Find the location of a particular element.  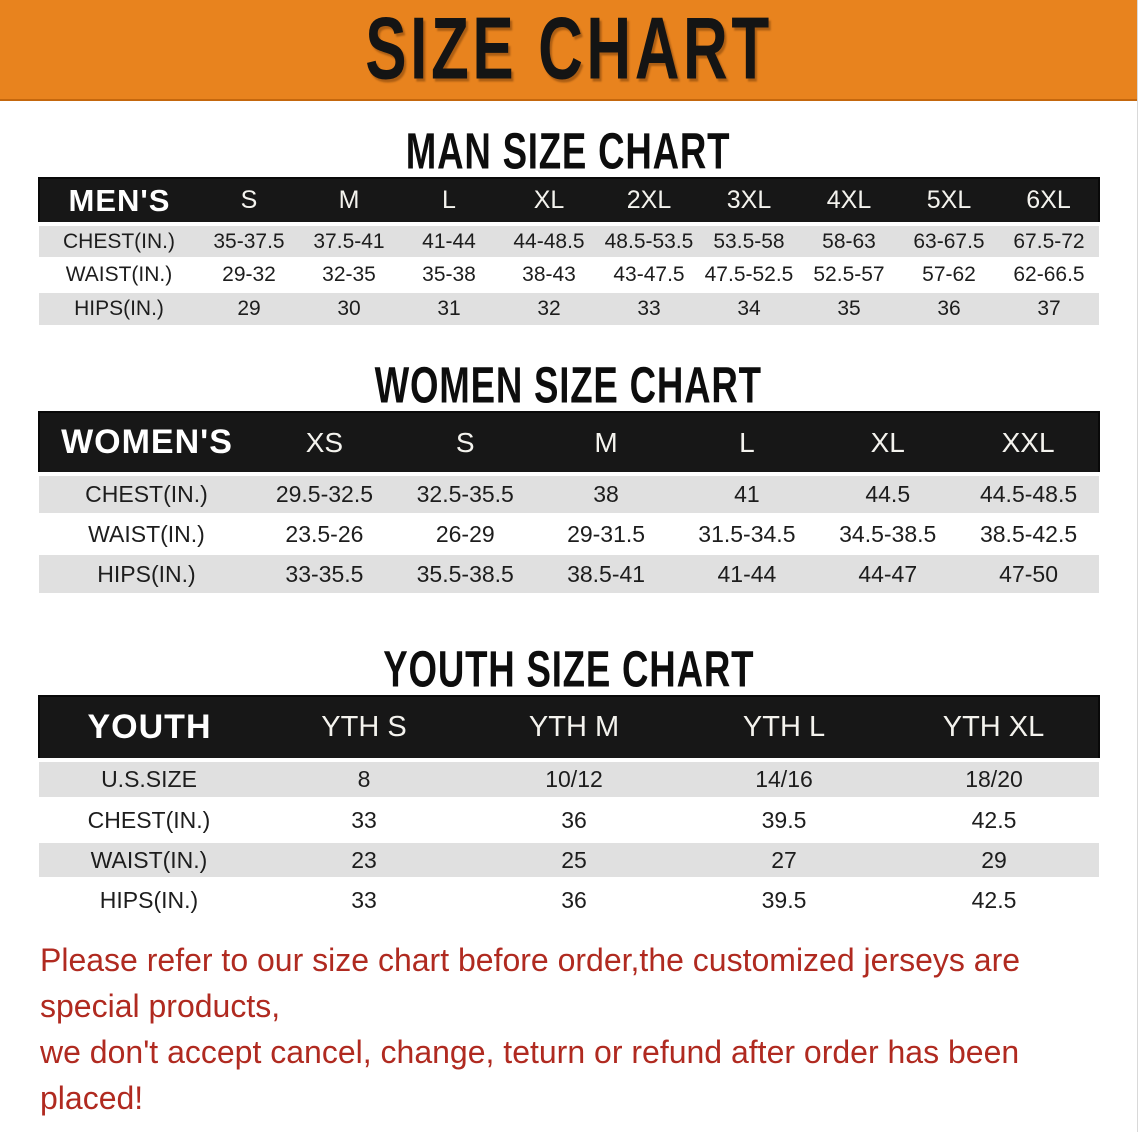

size-value: 38.5-42.5 is located at coordinates (1028, 533).